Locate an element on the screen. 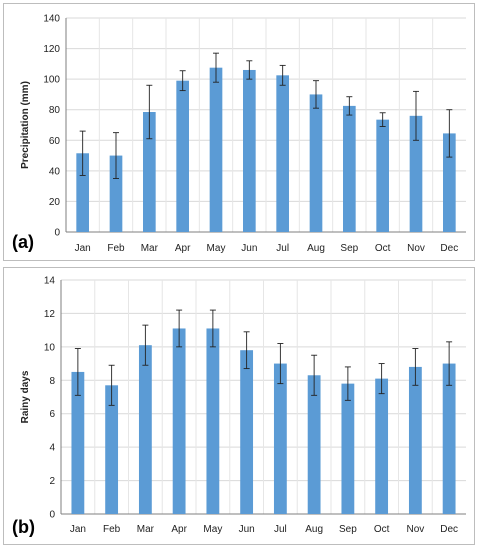 The image size is (480, 550). y-tick-label-a-7: 140 is located at coordinates (51, 19).